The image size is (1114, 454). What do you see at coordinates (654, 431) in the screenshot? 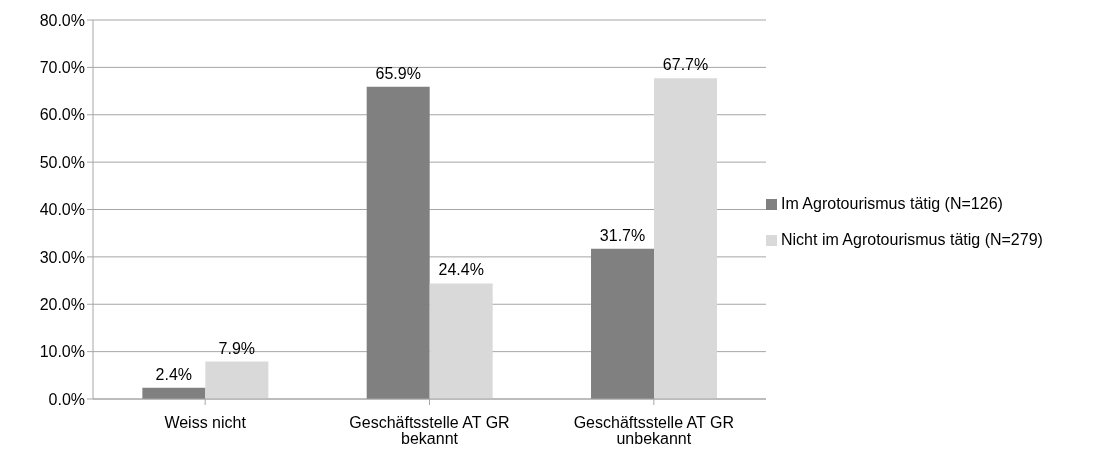
I see `x-tick-label: Geschäftsstelle AT GR unbekannt` at bounding box center [654, 431].